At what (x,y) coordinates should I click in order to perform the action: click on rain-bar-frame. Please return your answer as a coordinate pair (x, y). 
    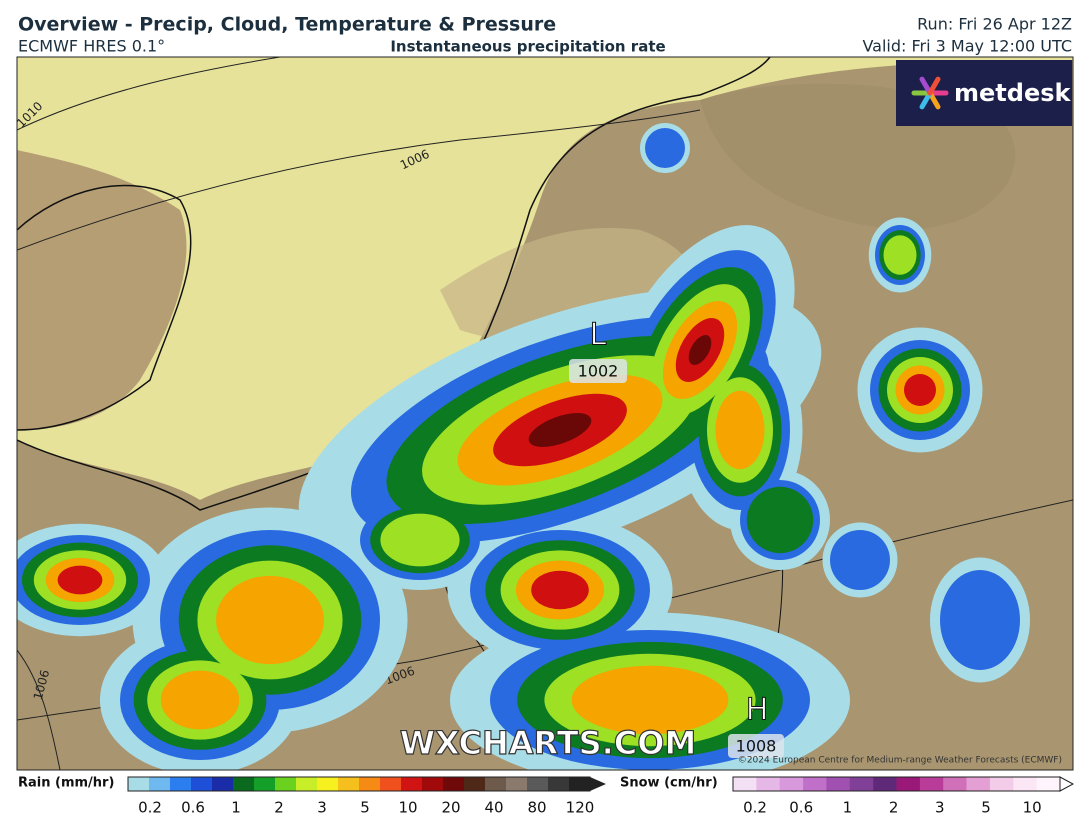
    Looking at the image, I should click on (359, 784).